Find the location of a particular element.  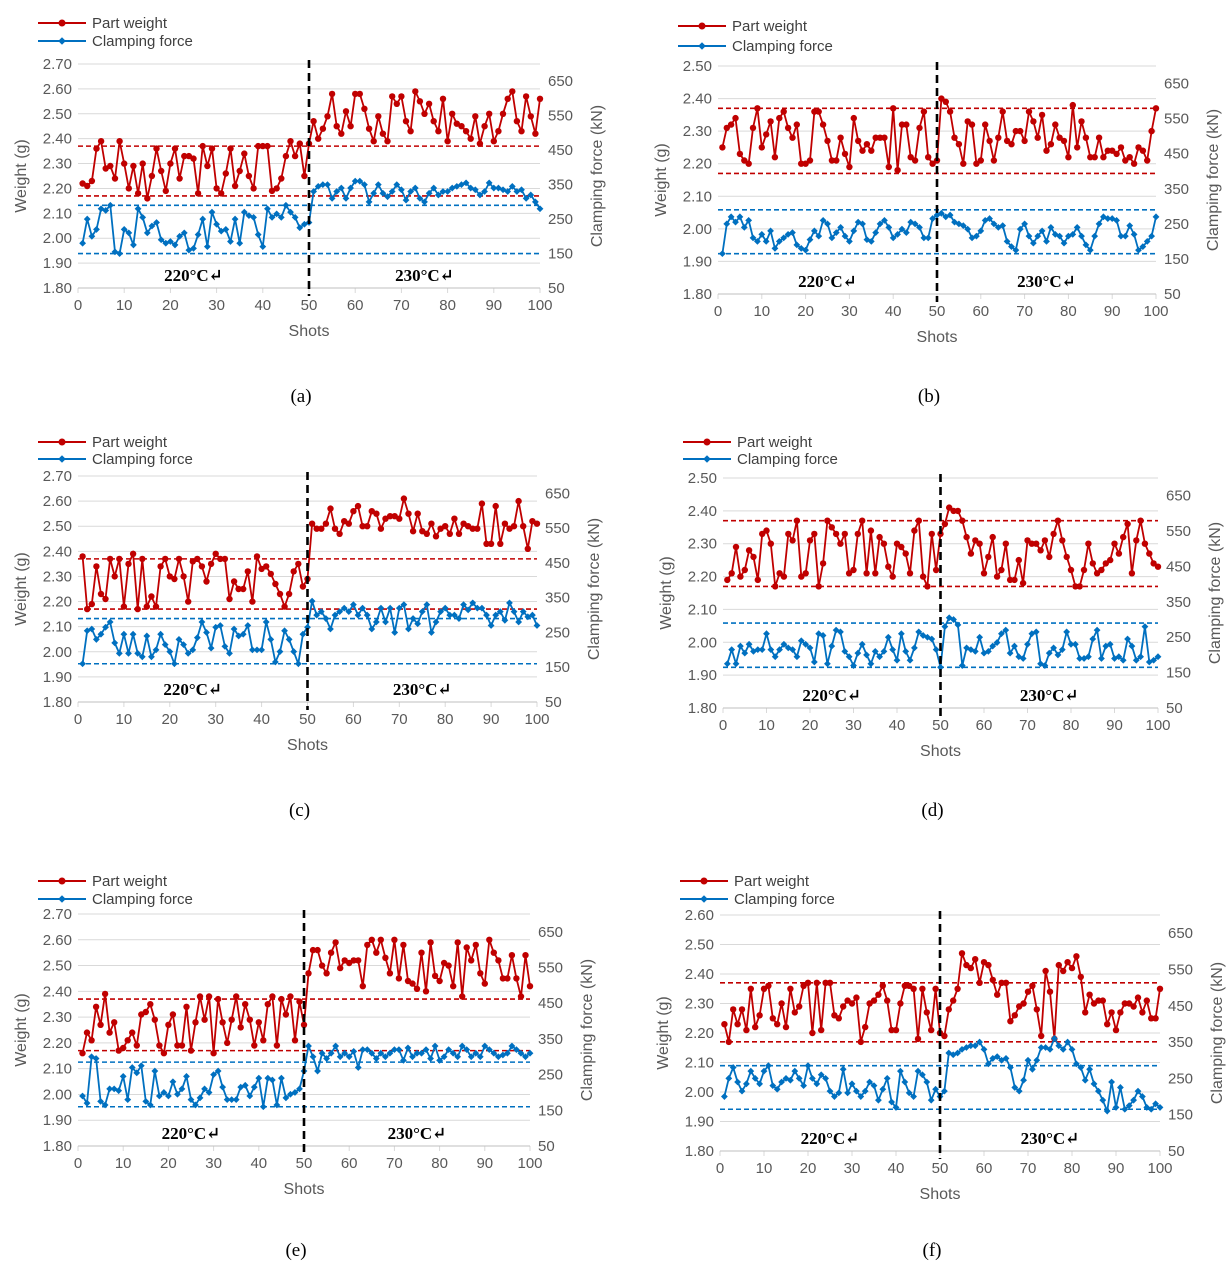

y-left-tick-label: 2.60 is located at coordinates (57, 89).